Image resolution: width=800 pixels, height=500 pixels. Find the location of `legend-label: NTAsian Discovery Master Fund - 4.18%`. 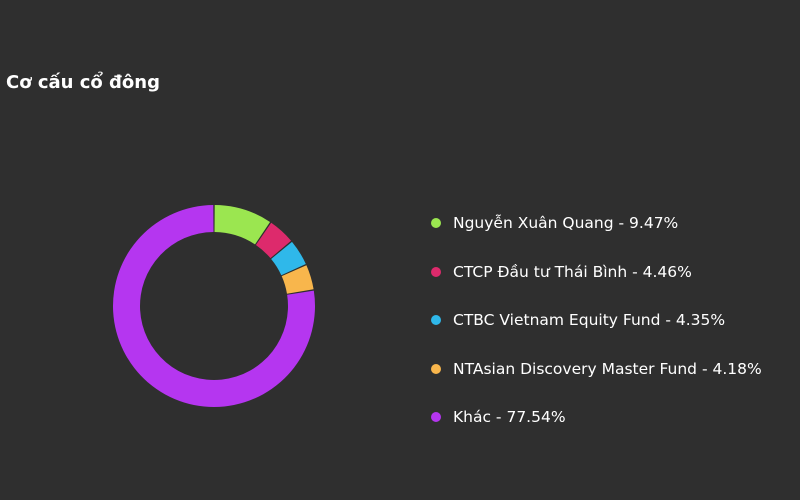

legend-label: NTAsian Discovery Master Fund - 4.18% is located at coordinates (607, 368).